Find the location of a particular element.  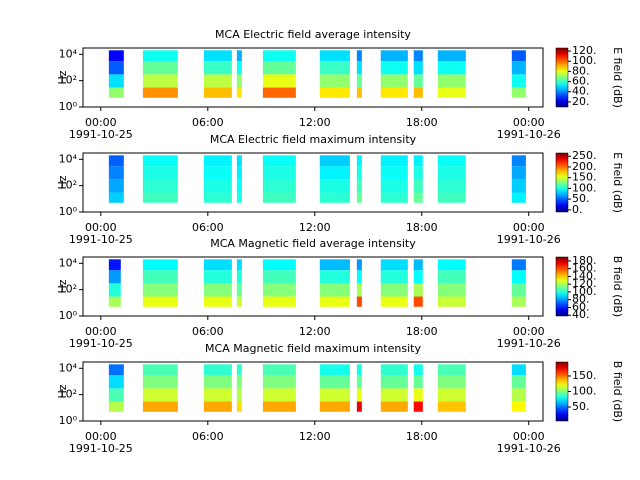

colorbar-tick-label: 120. is located at coordinates (584, 283).